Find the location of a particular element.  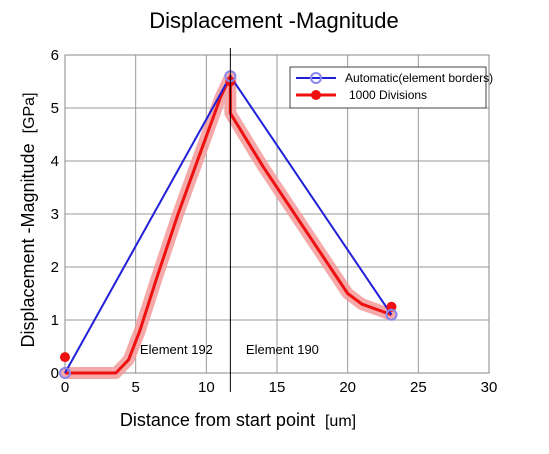

x-tick-label: 5 is located at coordinates (135, 387).